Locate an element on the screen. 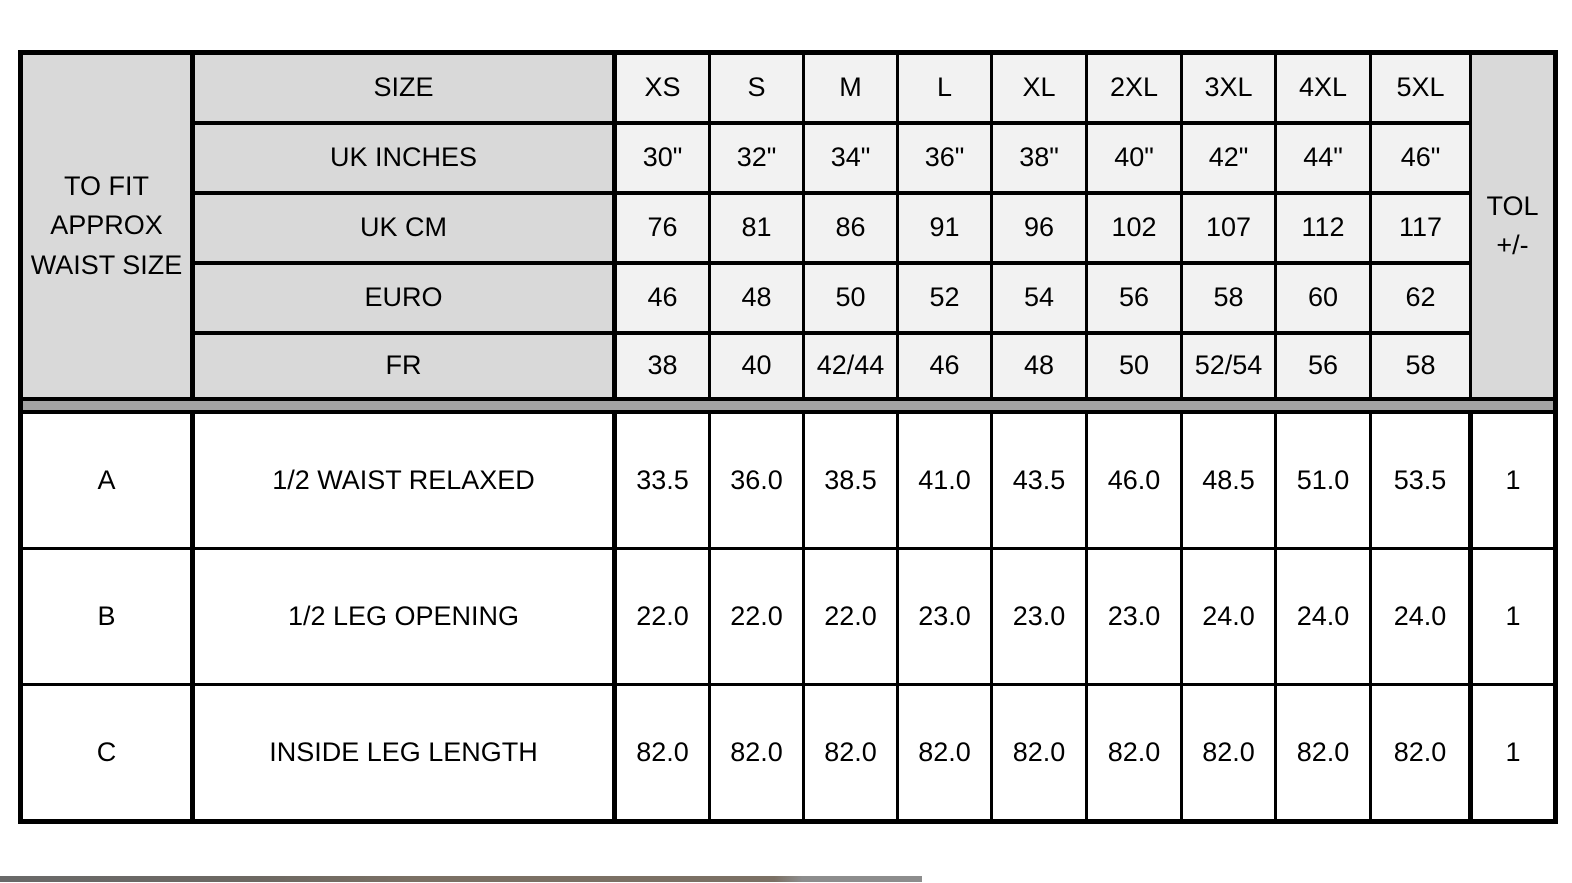 Image resolution: width=1572 pixels, height=883 pixels. value-cell: 36" is located at coordinates (944, 158).